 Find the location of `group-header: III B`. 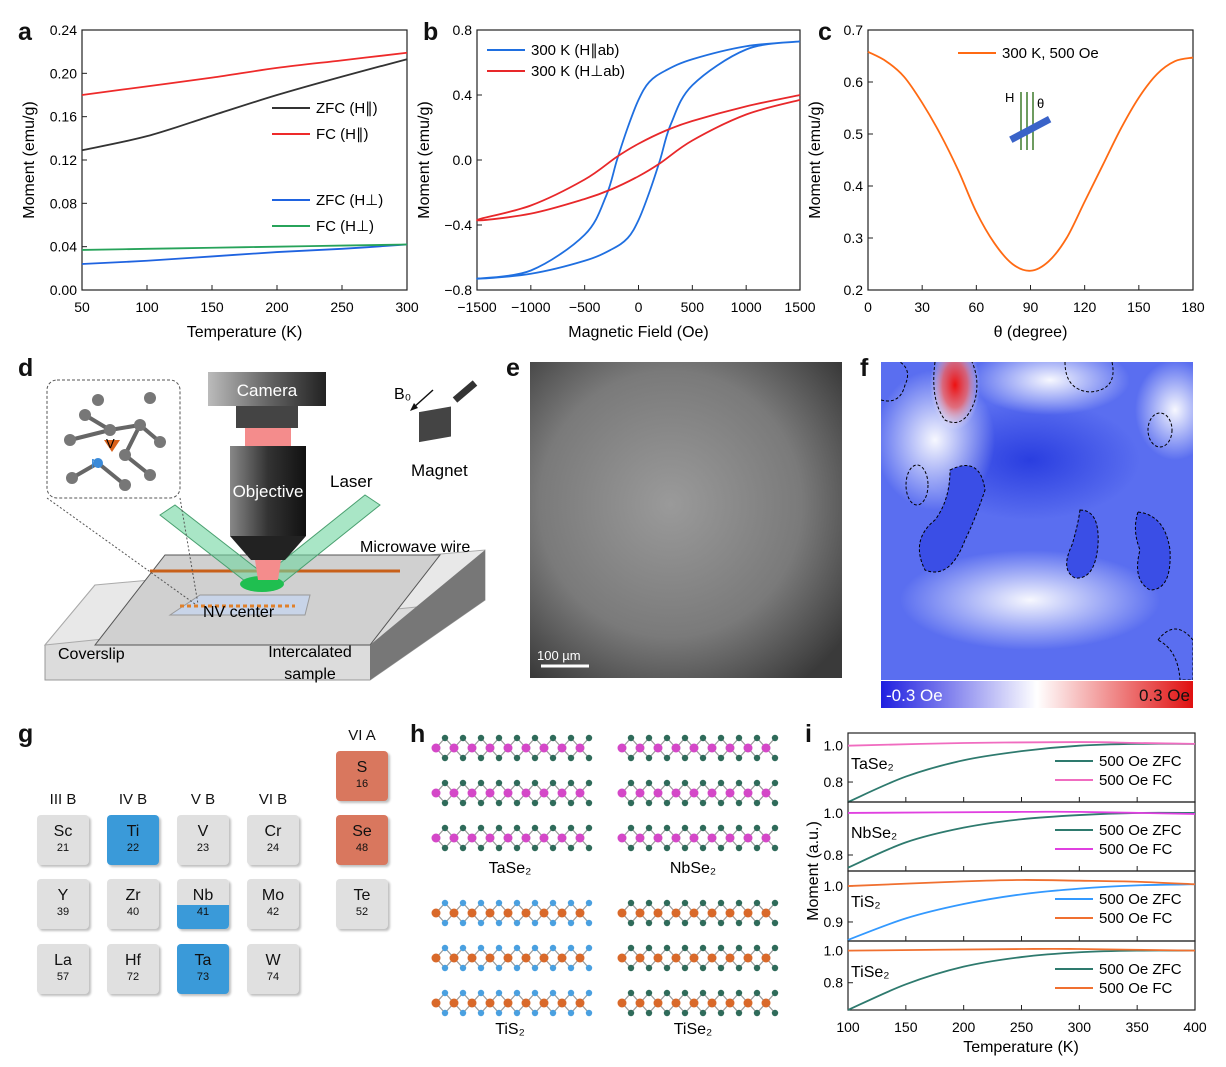

group-header: III B is located at coordinates (63, 799).